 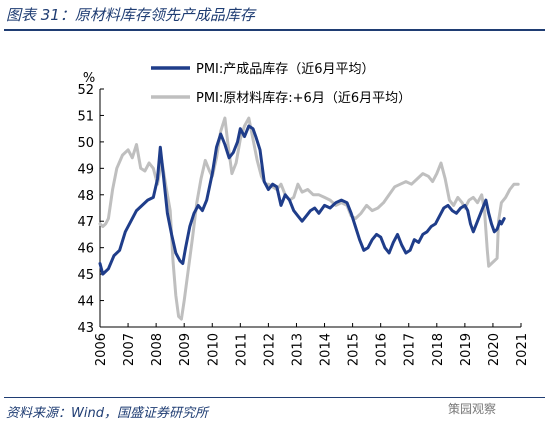 What do you see at coordinates (274, 30) in the screenshot?
I see `title-divider` at bounding box center [274, 30].